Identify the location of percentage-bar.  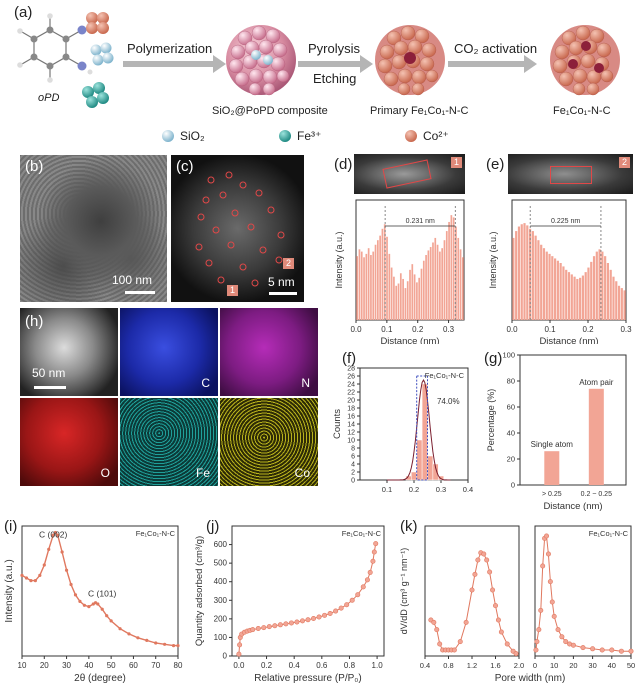
(596, 436).